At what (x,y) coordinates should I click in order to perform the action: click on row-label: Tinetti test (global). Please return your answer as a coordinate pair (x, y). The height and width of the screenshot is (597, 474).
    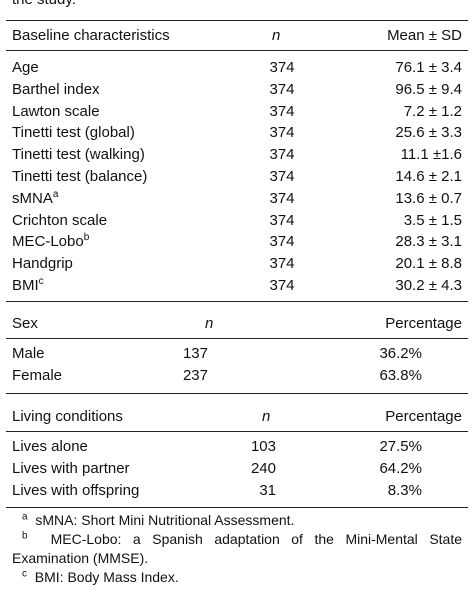
    Looking at the image, I should click on (73, 133).